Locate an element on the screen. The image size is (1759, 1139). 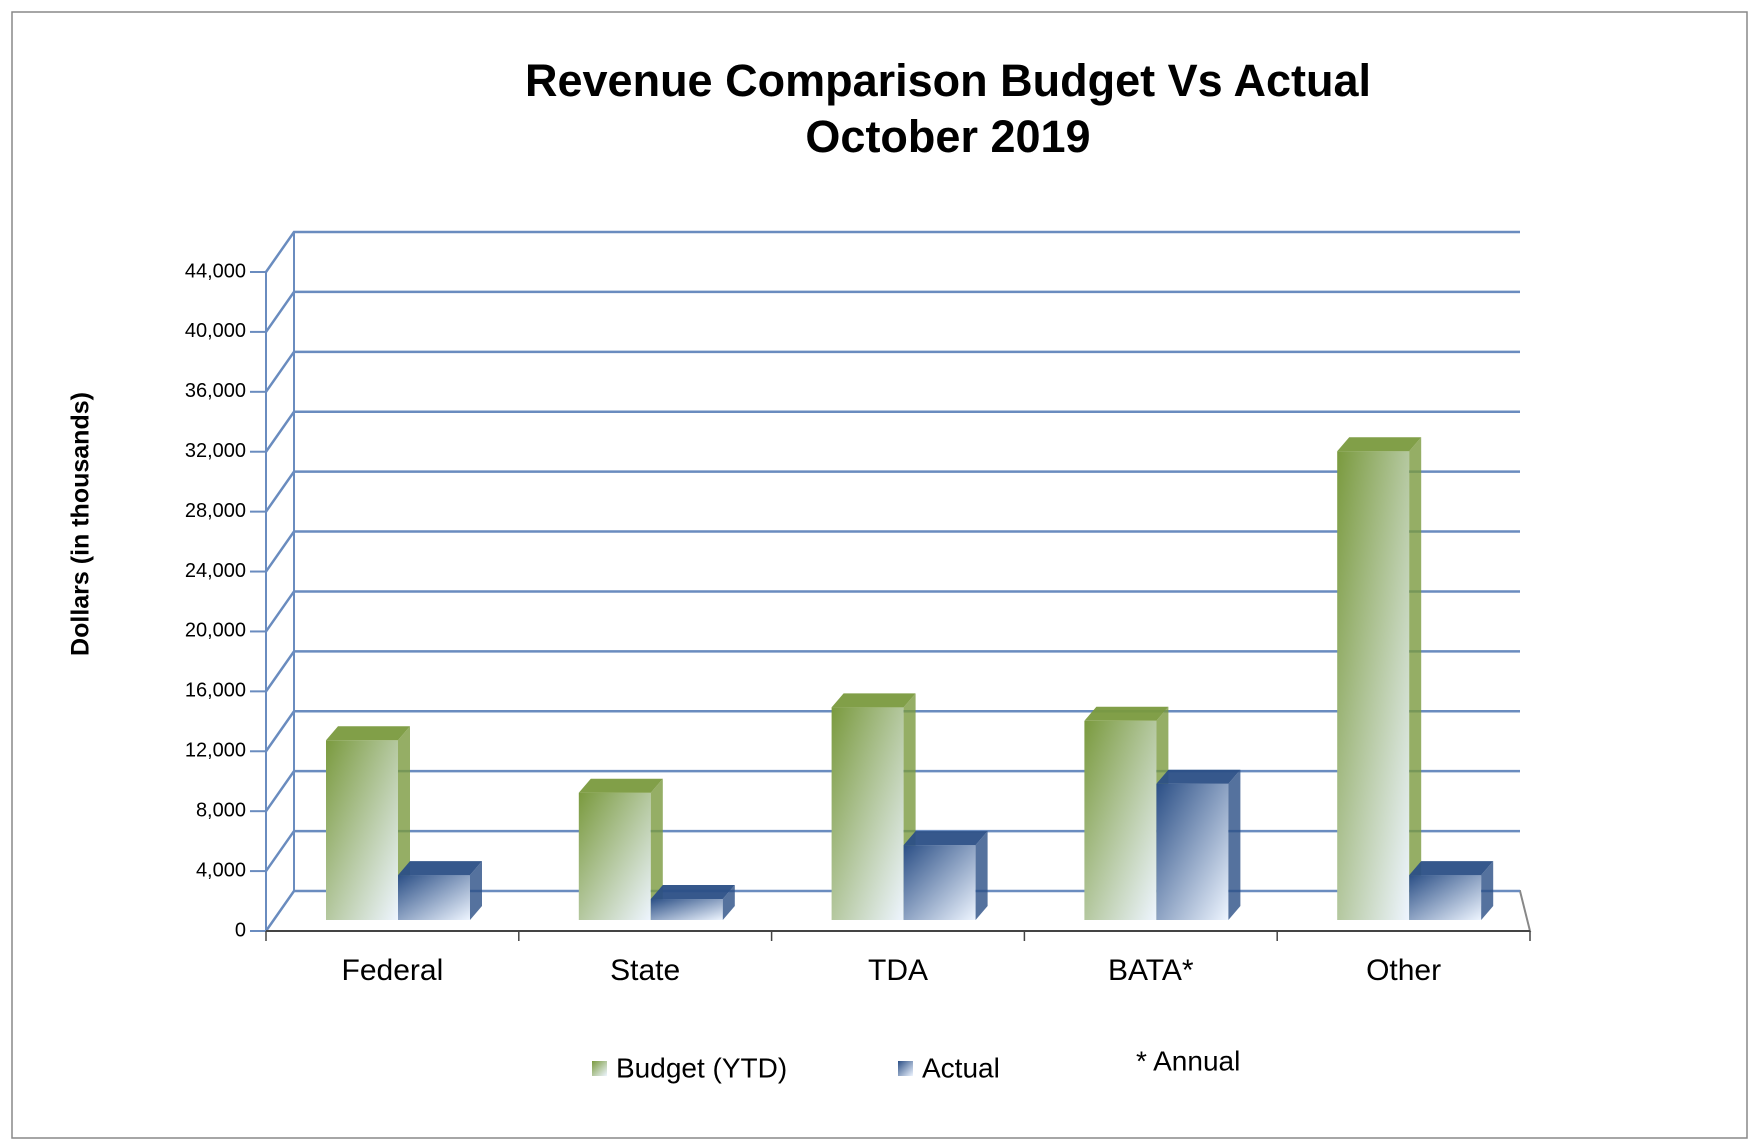
x-tick-label: BATA* is located at coordinates (1151, 970).